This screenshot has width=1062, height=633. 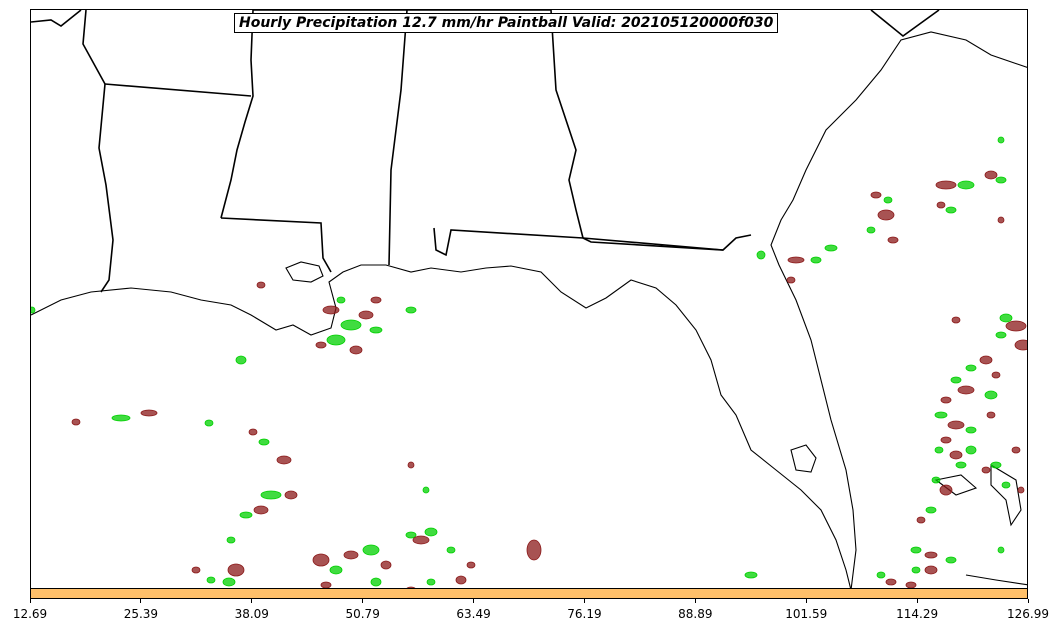 What do you see at coordinates (584, 614) in the screenshot?
I see `colorbar-tick-label: 76.19` at bounding box center [584, 614].